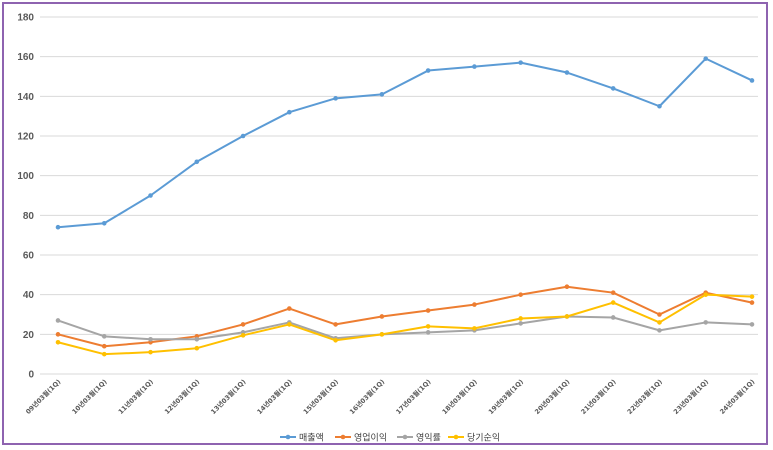  I want to click on x-tick-label: 12년03월(1Q), so click(181, 396).